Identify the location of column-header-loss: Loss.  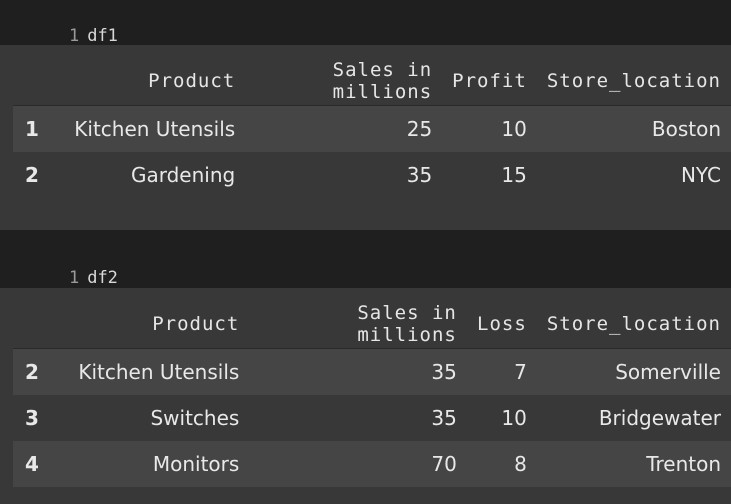
(501, 324).